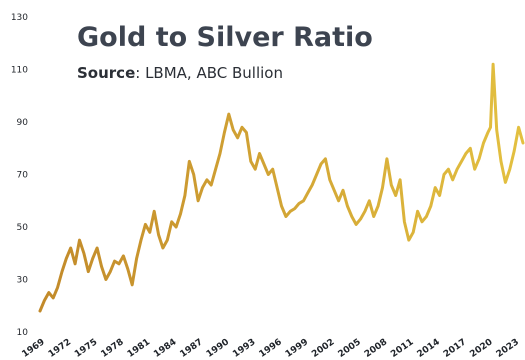 Image resolution: width=525 pixels, height=360 pixels. I want to click on chart-subtitle: Source: LBMA, ABC Bullion, so click(180, 73).